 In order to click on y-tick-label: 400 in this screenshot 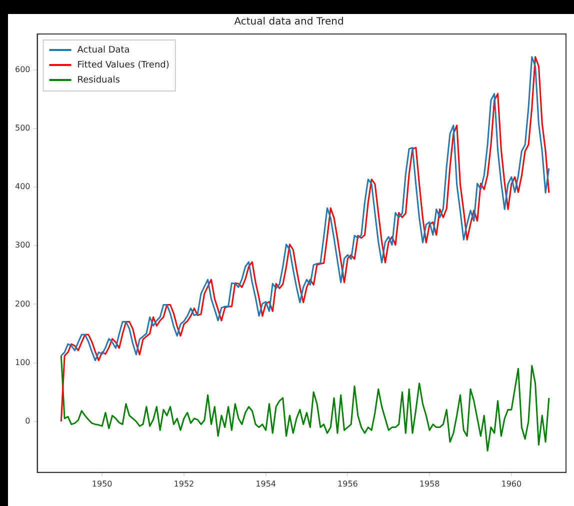, I will do `click(22, 187)`.